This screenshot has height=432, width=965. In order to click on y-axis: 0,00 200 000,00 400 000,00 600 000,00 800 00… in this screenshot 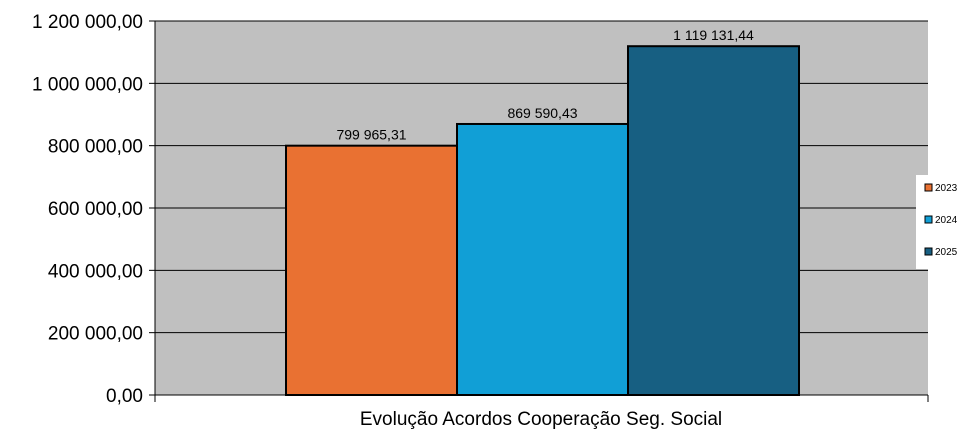, I will do `click(93, 209)`.